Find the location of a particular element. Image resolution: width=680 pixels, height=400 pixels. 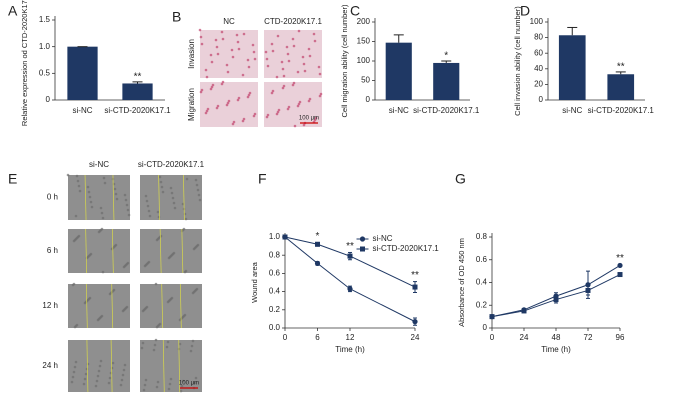

x-tick-label: 6 is located at coordinates (317, 337).